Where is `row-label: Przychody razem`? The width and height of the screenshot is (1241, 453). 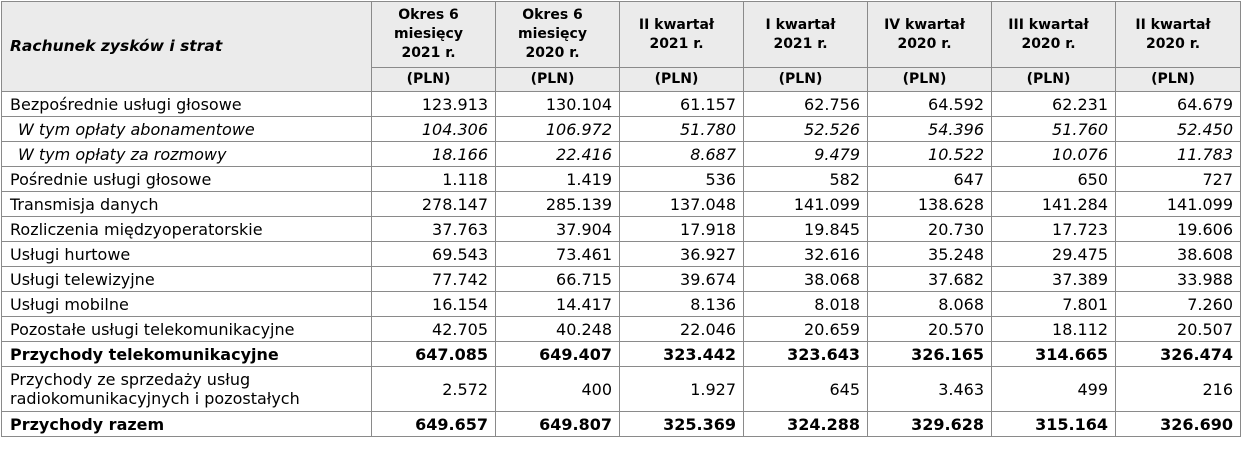
row-label: Przychody razem is located at coordinates (186, 424).